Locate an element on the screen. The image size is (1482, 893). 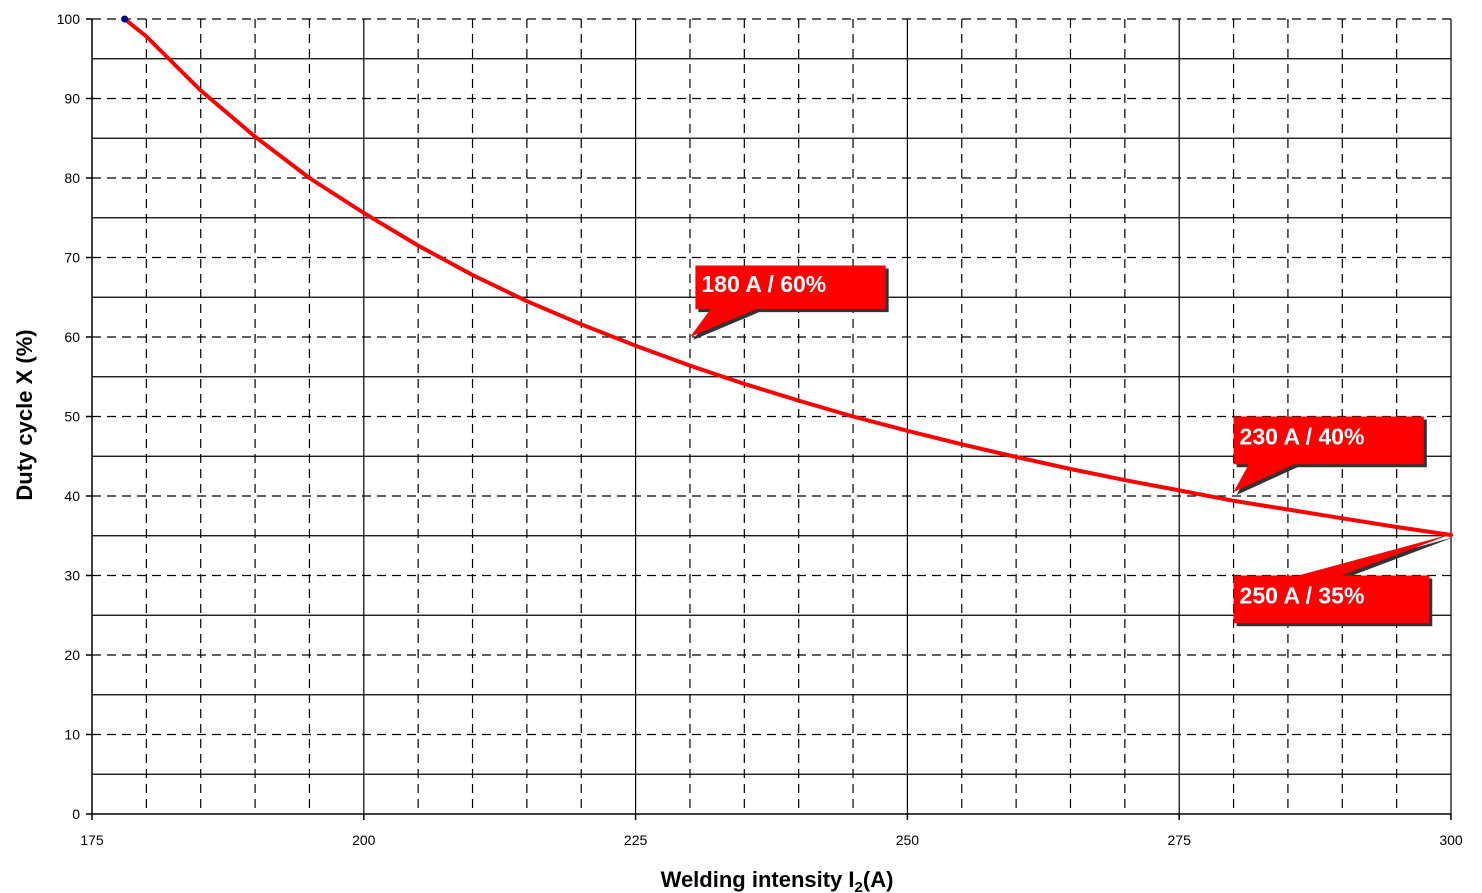
y-tick-label: 70 is located at coordinates (72, 258).